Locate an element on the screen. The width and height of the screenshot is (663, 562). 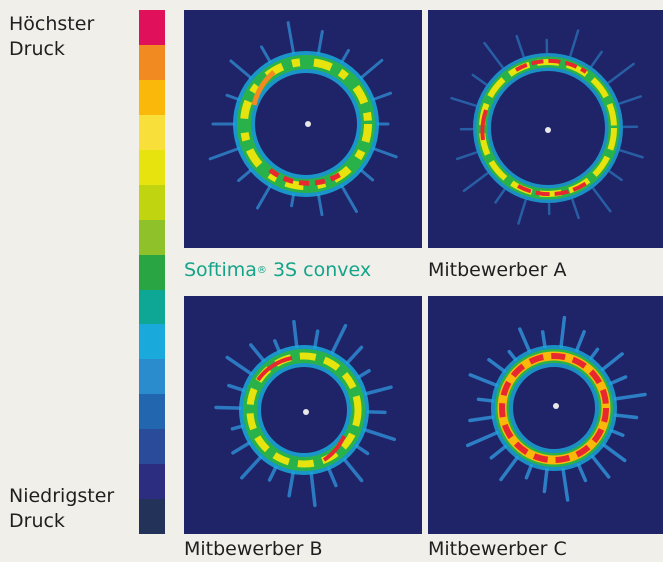
caption-softima-model: 3S convex is located at coordinates (319, 270).